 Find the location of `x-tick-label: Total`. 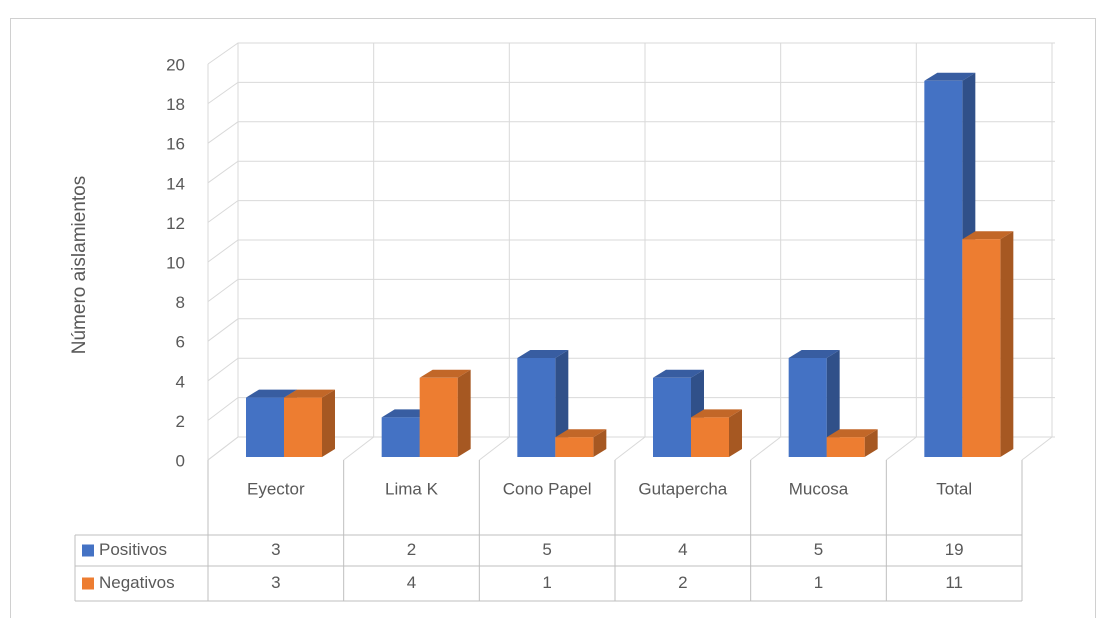

x-tick-label: Total is located at coordinates (954, 488).